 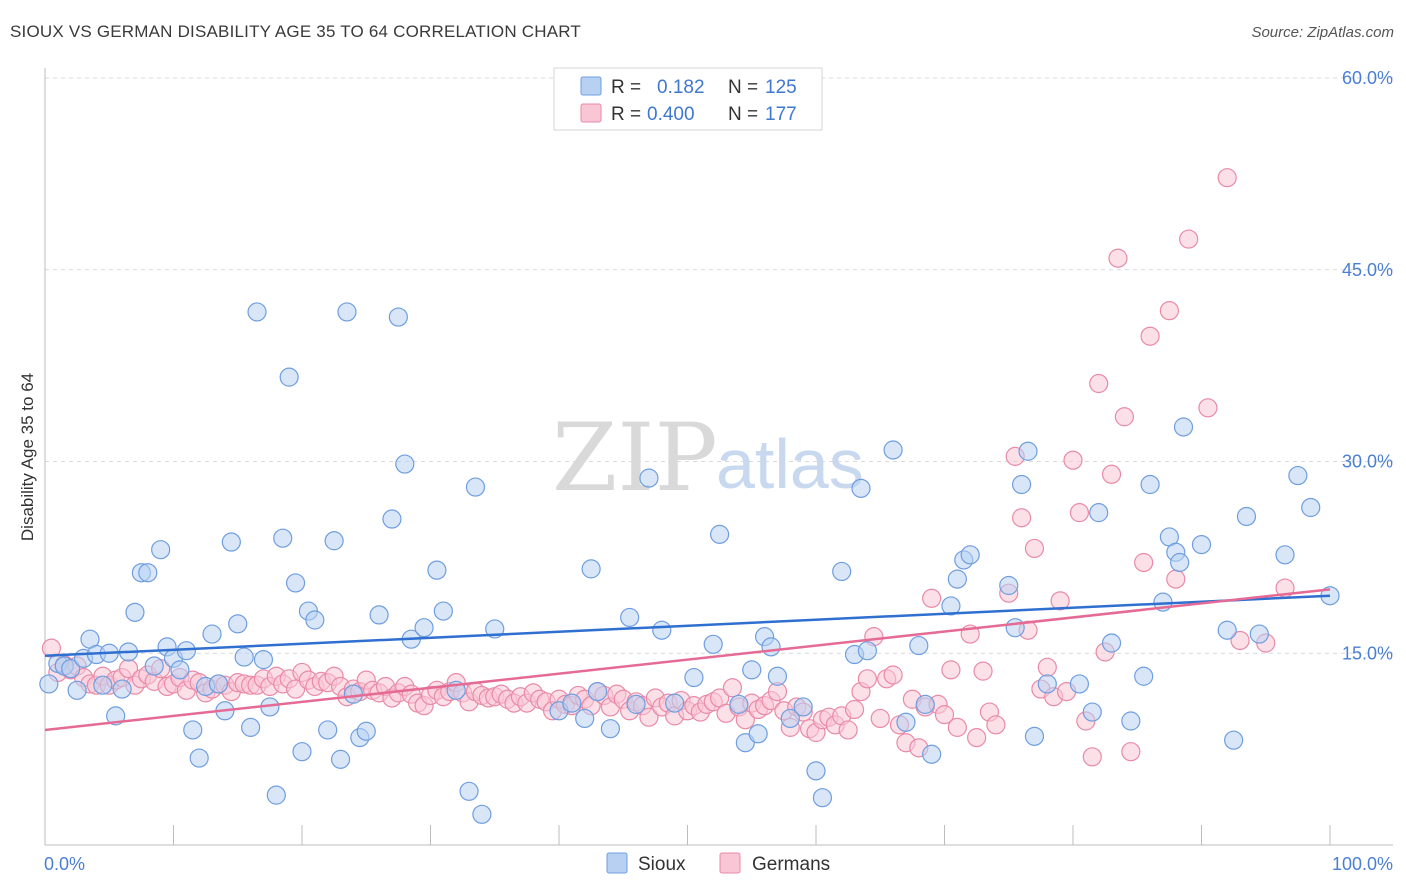 I want to click on legend-germans-n-value: 177, so click(x=781, y=114).